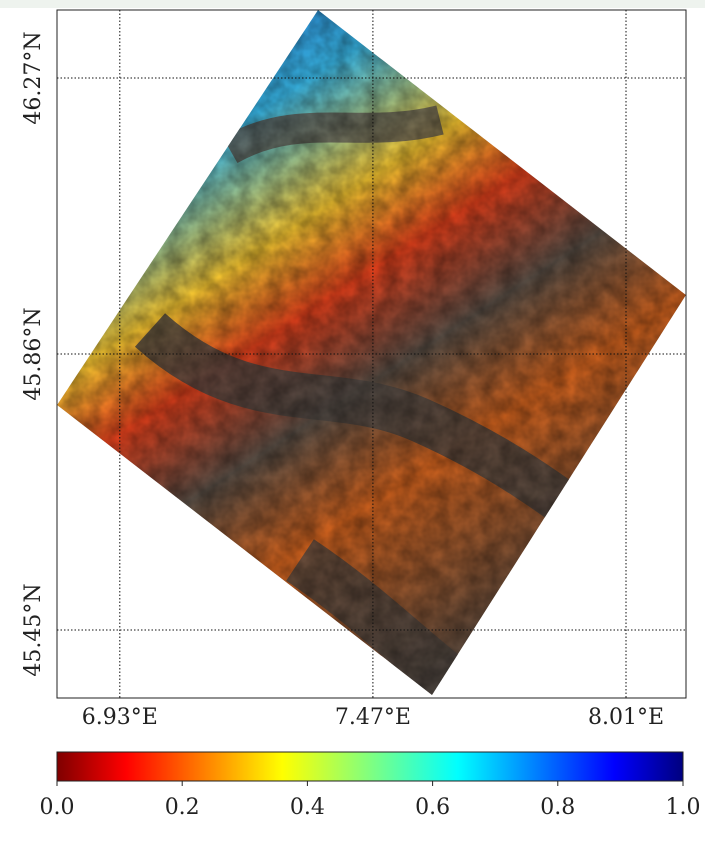 Image resolution: width=705 pixels, height=861 pixels. What do you see at coordinates (683, 807) in the screenshot?
I see `colorbar-tick-label: 1.0` at bounding box center [683, 807].